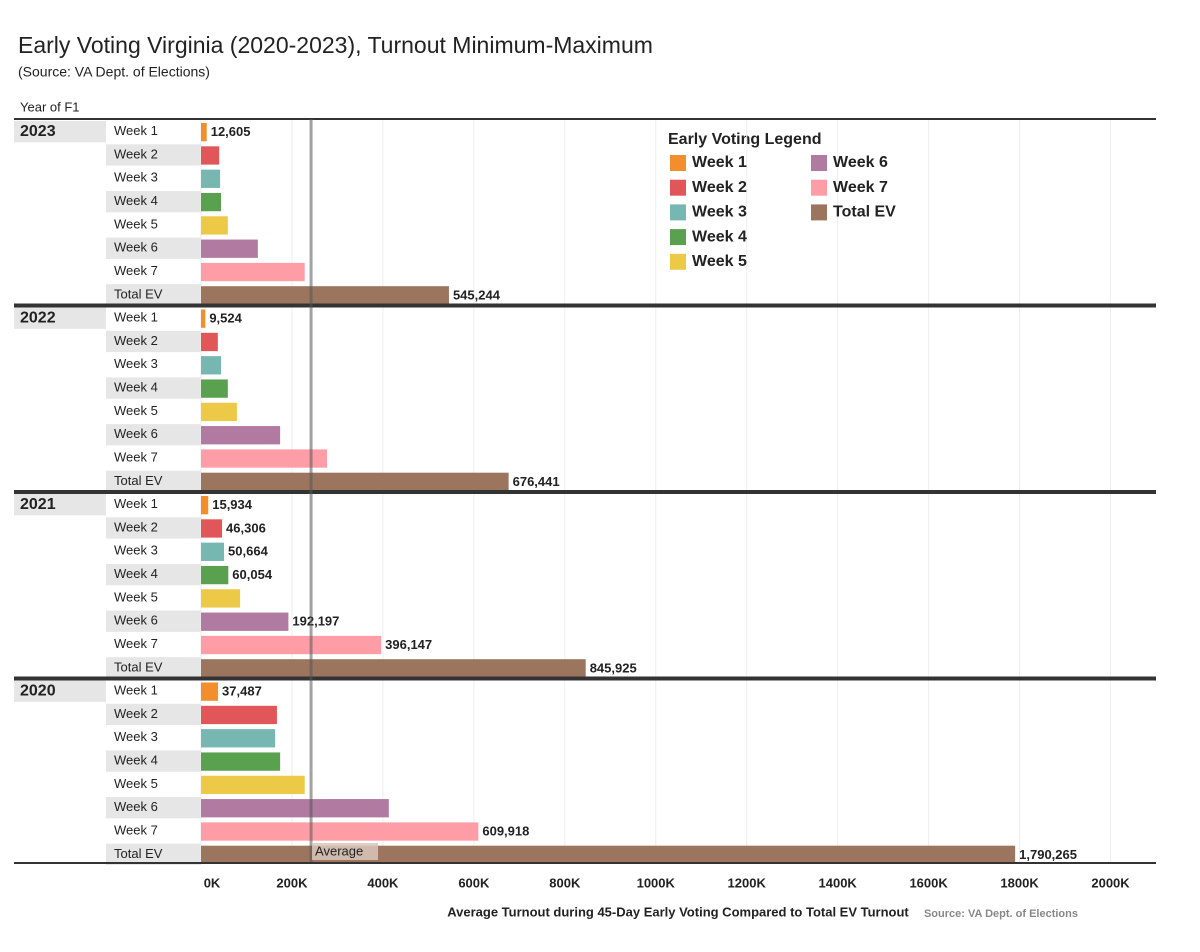  What do you see at coordinates (114, 72) in the screenshot?
I see `chart-subtitle: (Source: VA Dept. of Elections)` at bounding box center [114, 72].